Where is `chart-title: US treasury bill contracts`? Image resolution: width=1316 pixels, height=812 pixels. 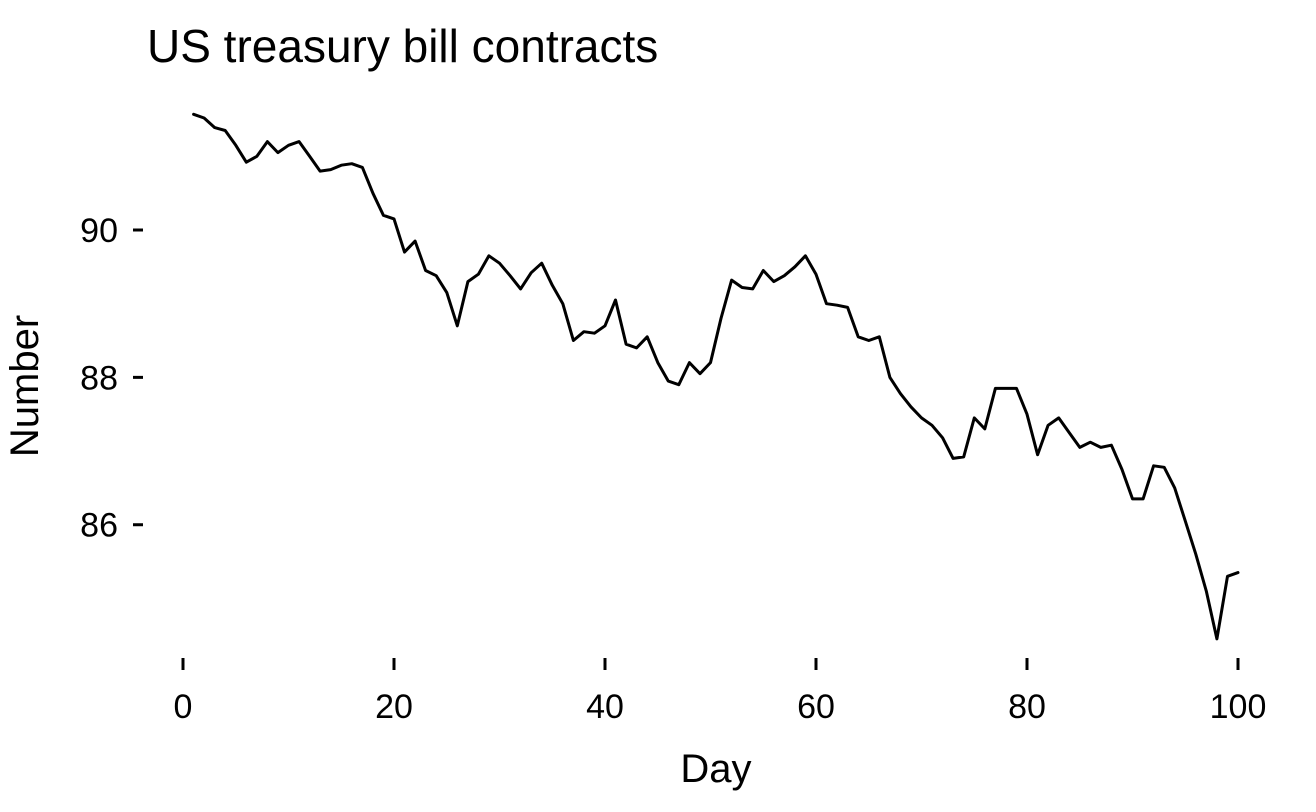 chart-title: US treasury bill contracts is located at coordinates (402, 46).